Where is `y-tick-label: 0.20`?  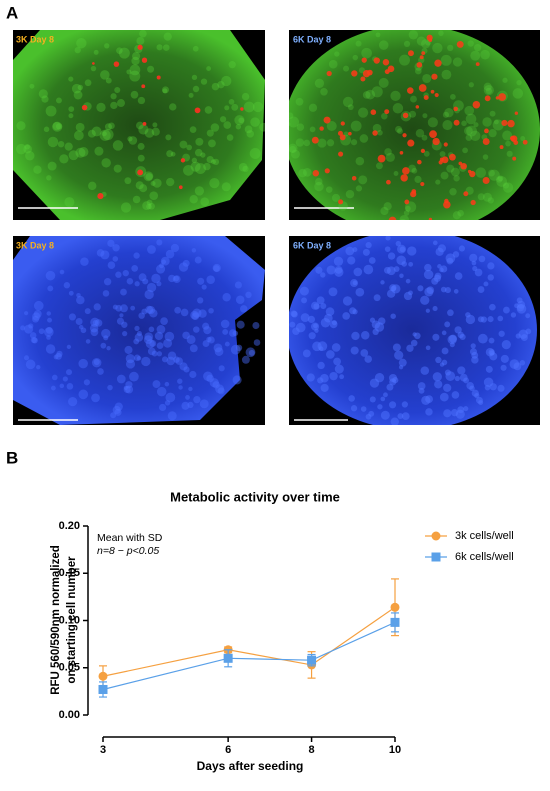 y-tick-label: 0.20 is located at coordinates (69, 526).